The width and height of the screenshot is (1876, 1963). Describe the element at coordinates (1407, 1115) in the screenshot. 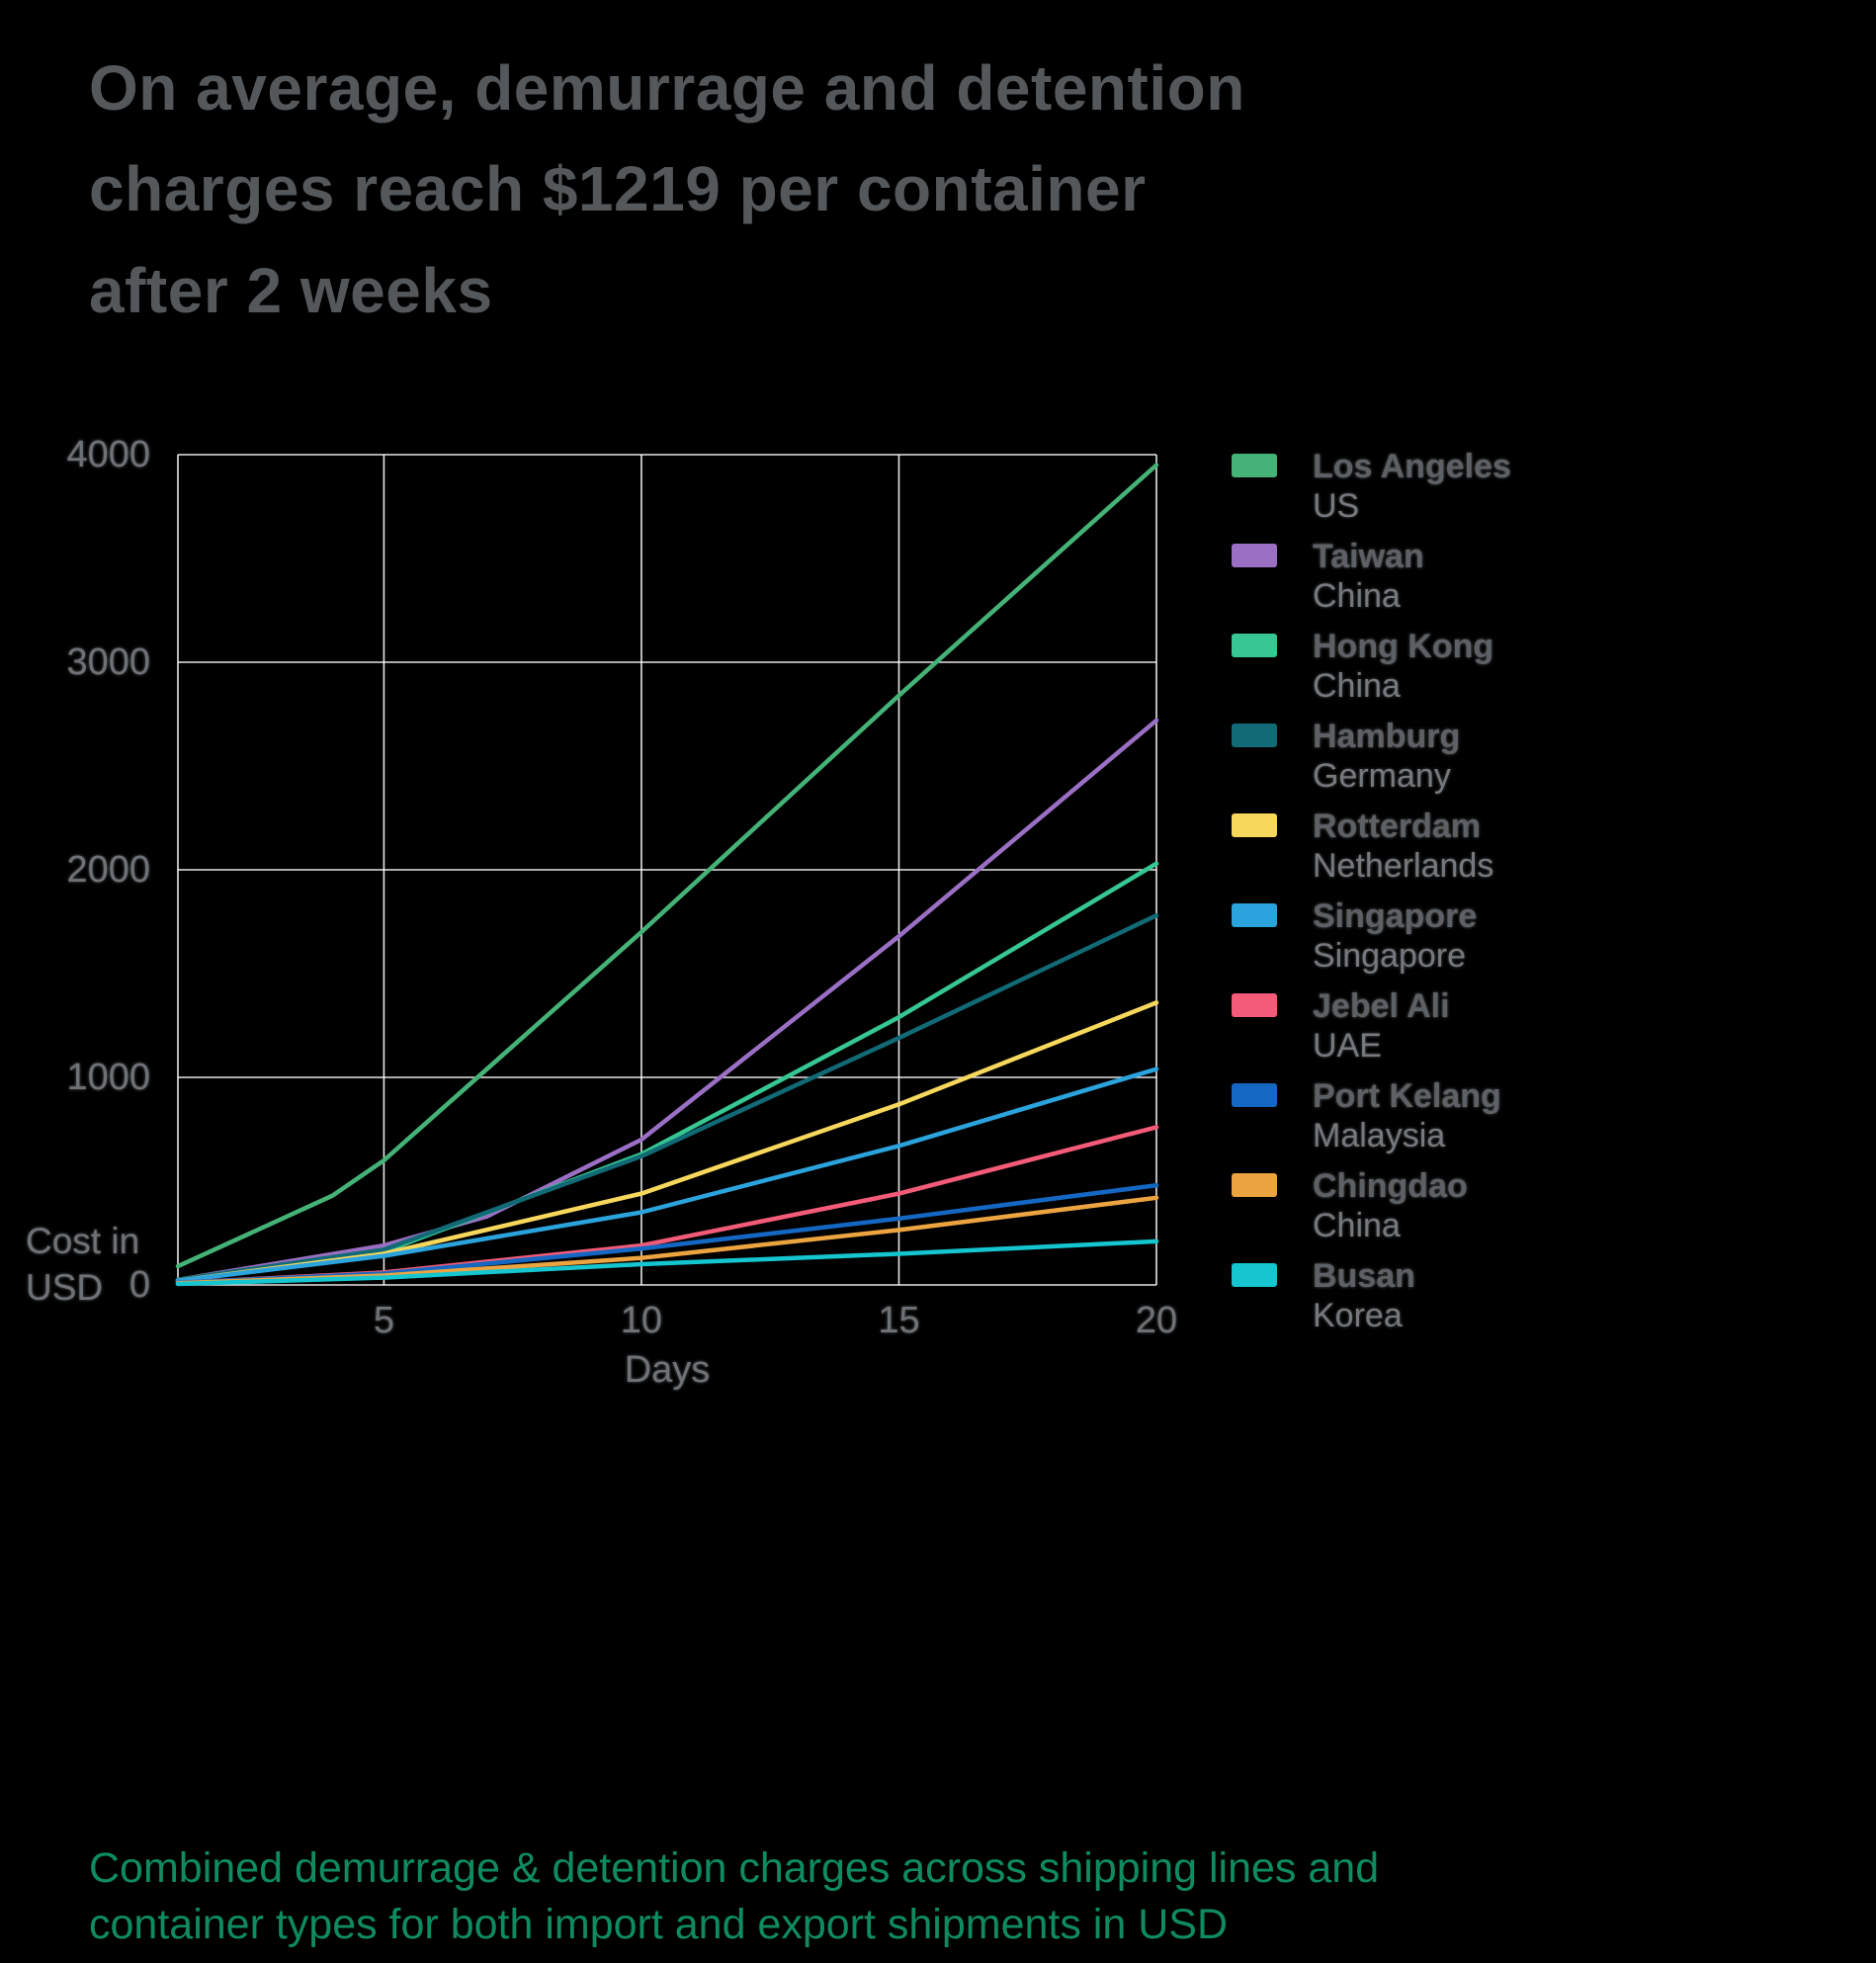

I see `legend-label: Port Kelang Malaysia` at that location.